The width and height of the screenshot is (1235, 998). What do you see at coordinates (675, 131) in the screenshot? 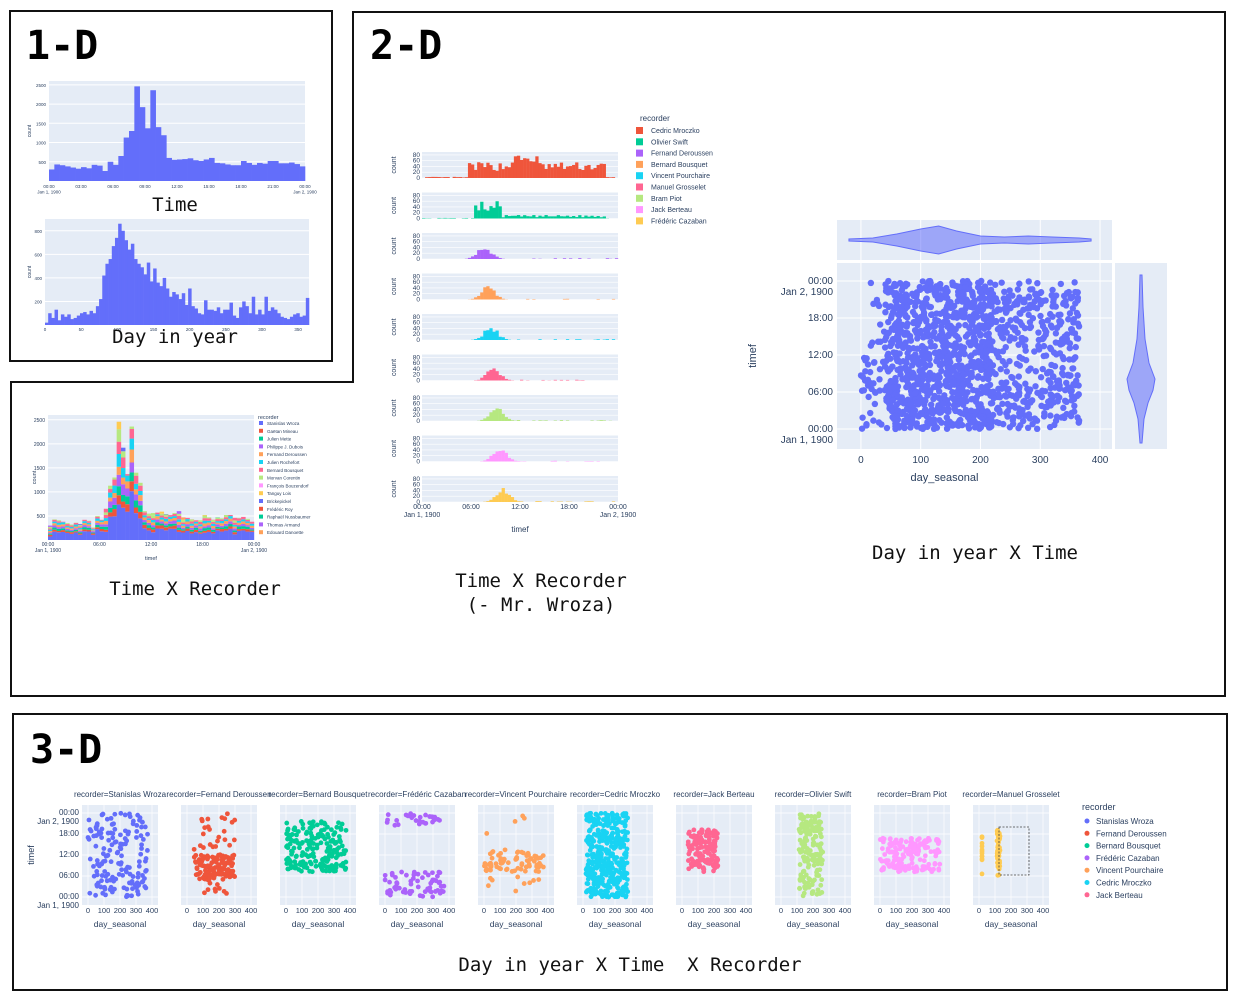
I see `legend-entry: Cedric Mroczko` at bounding box center [675, 131].